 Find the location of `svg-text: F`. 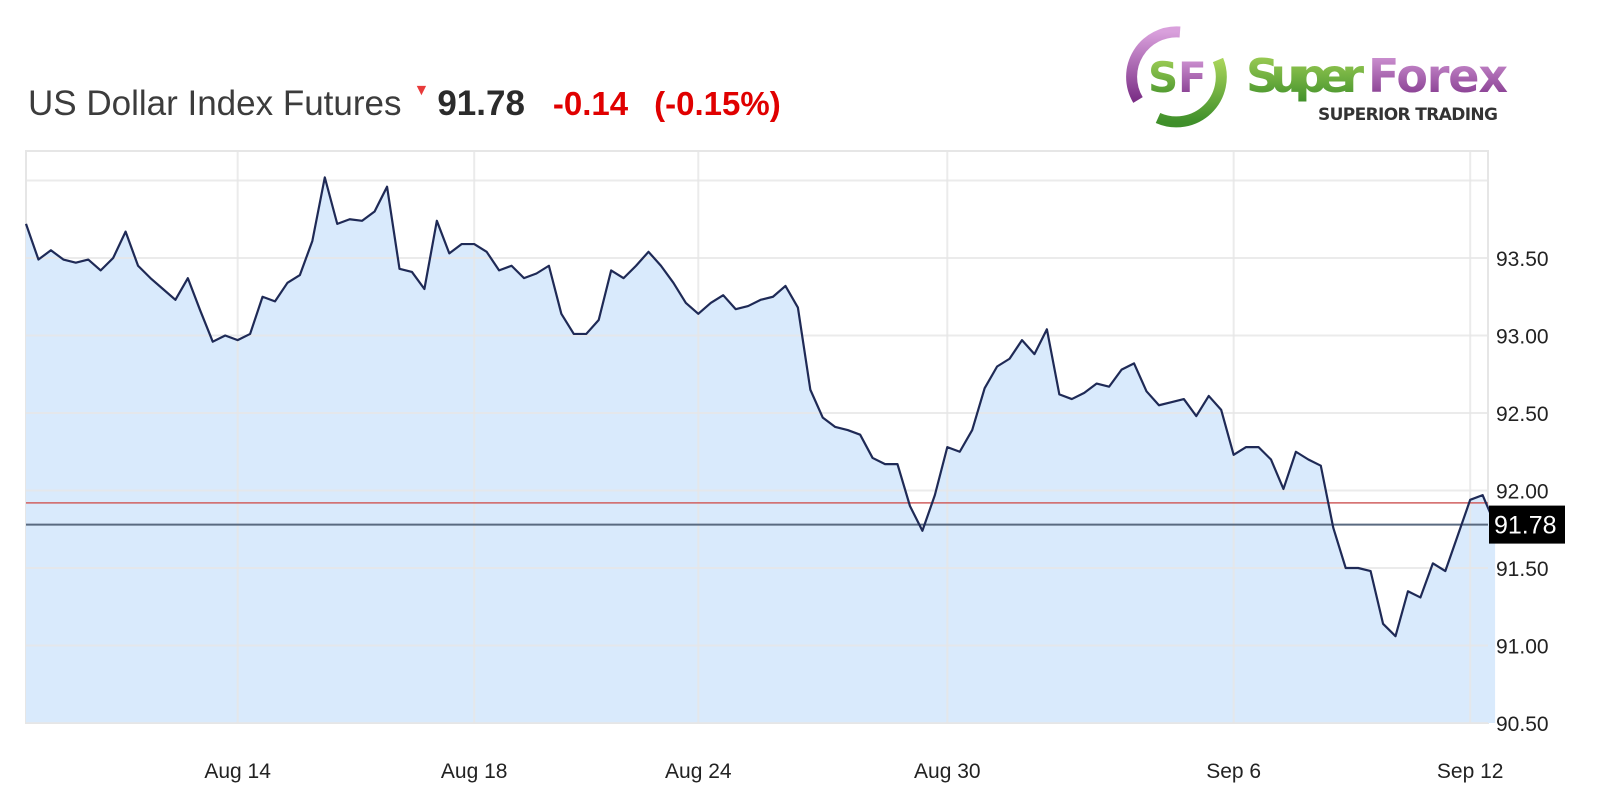

svg-text: F is located at coordinates (1192, 77).